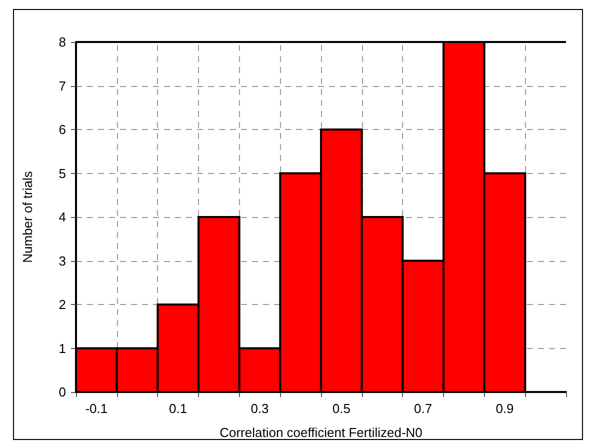 Image resolution: width=595 pixels, height=448 pixels. What do you see at coordinates (321, 432) in the screenshot?
I see `x-axis-title: Correlation coefficient Fertilized-N0` at bounding box center [321, 432].